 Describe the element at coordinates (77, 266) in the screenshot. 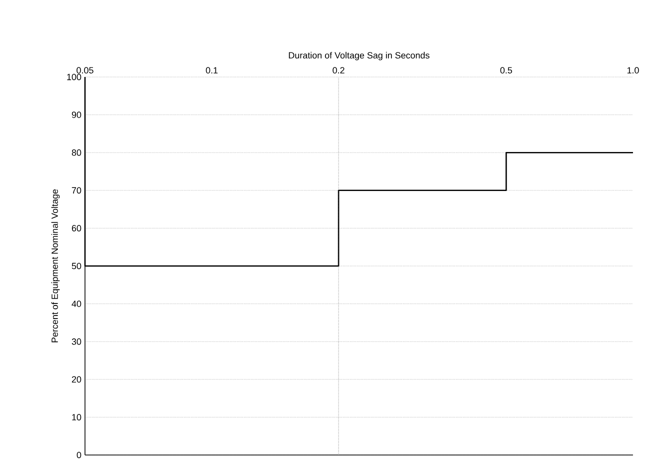

I see `y-tick-label: 50` at that location.